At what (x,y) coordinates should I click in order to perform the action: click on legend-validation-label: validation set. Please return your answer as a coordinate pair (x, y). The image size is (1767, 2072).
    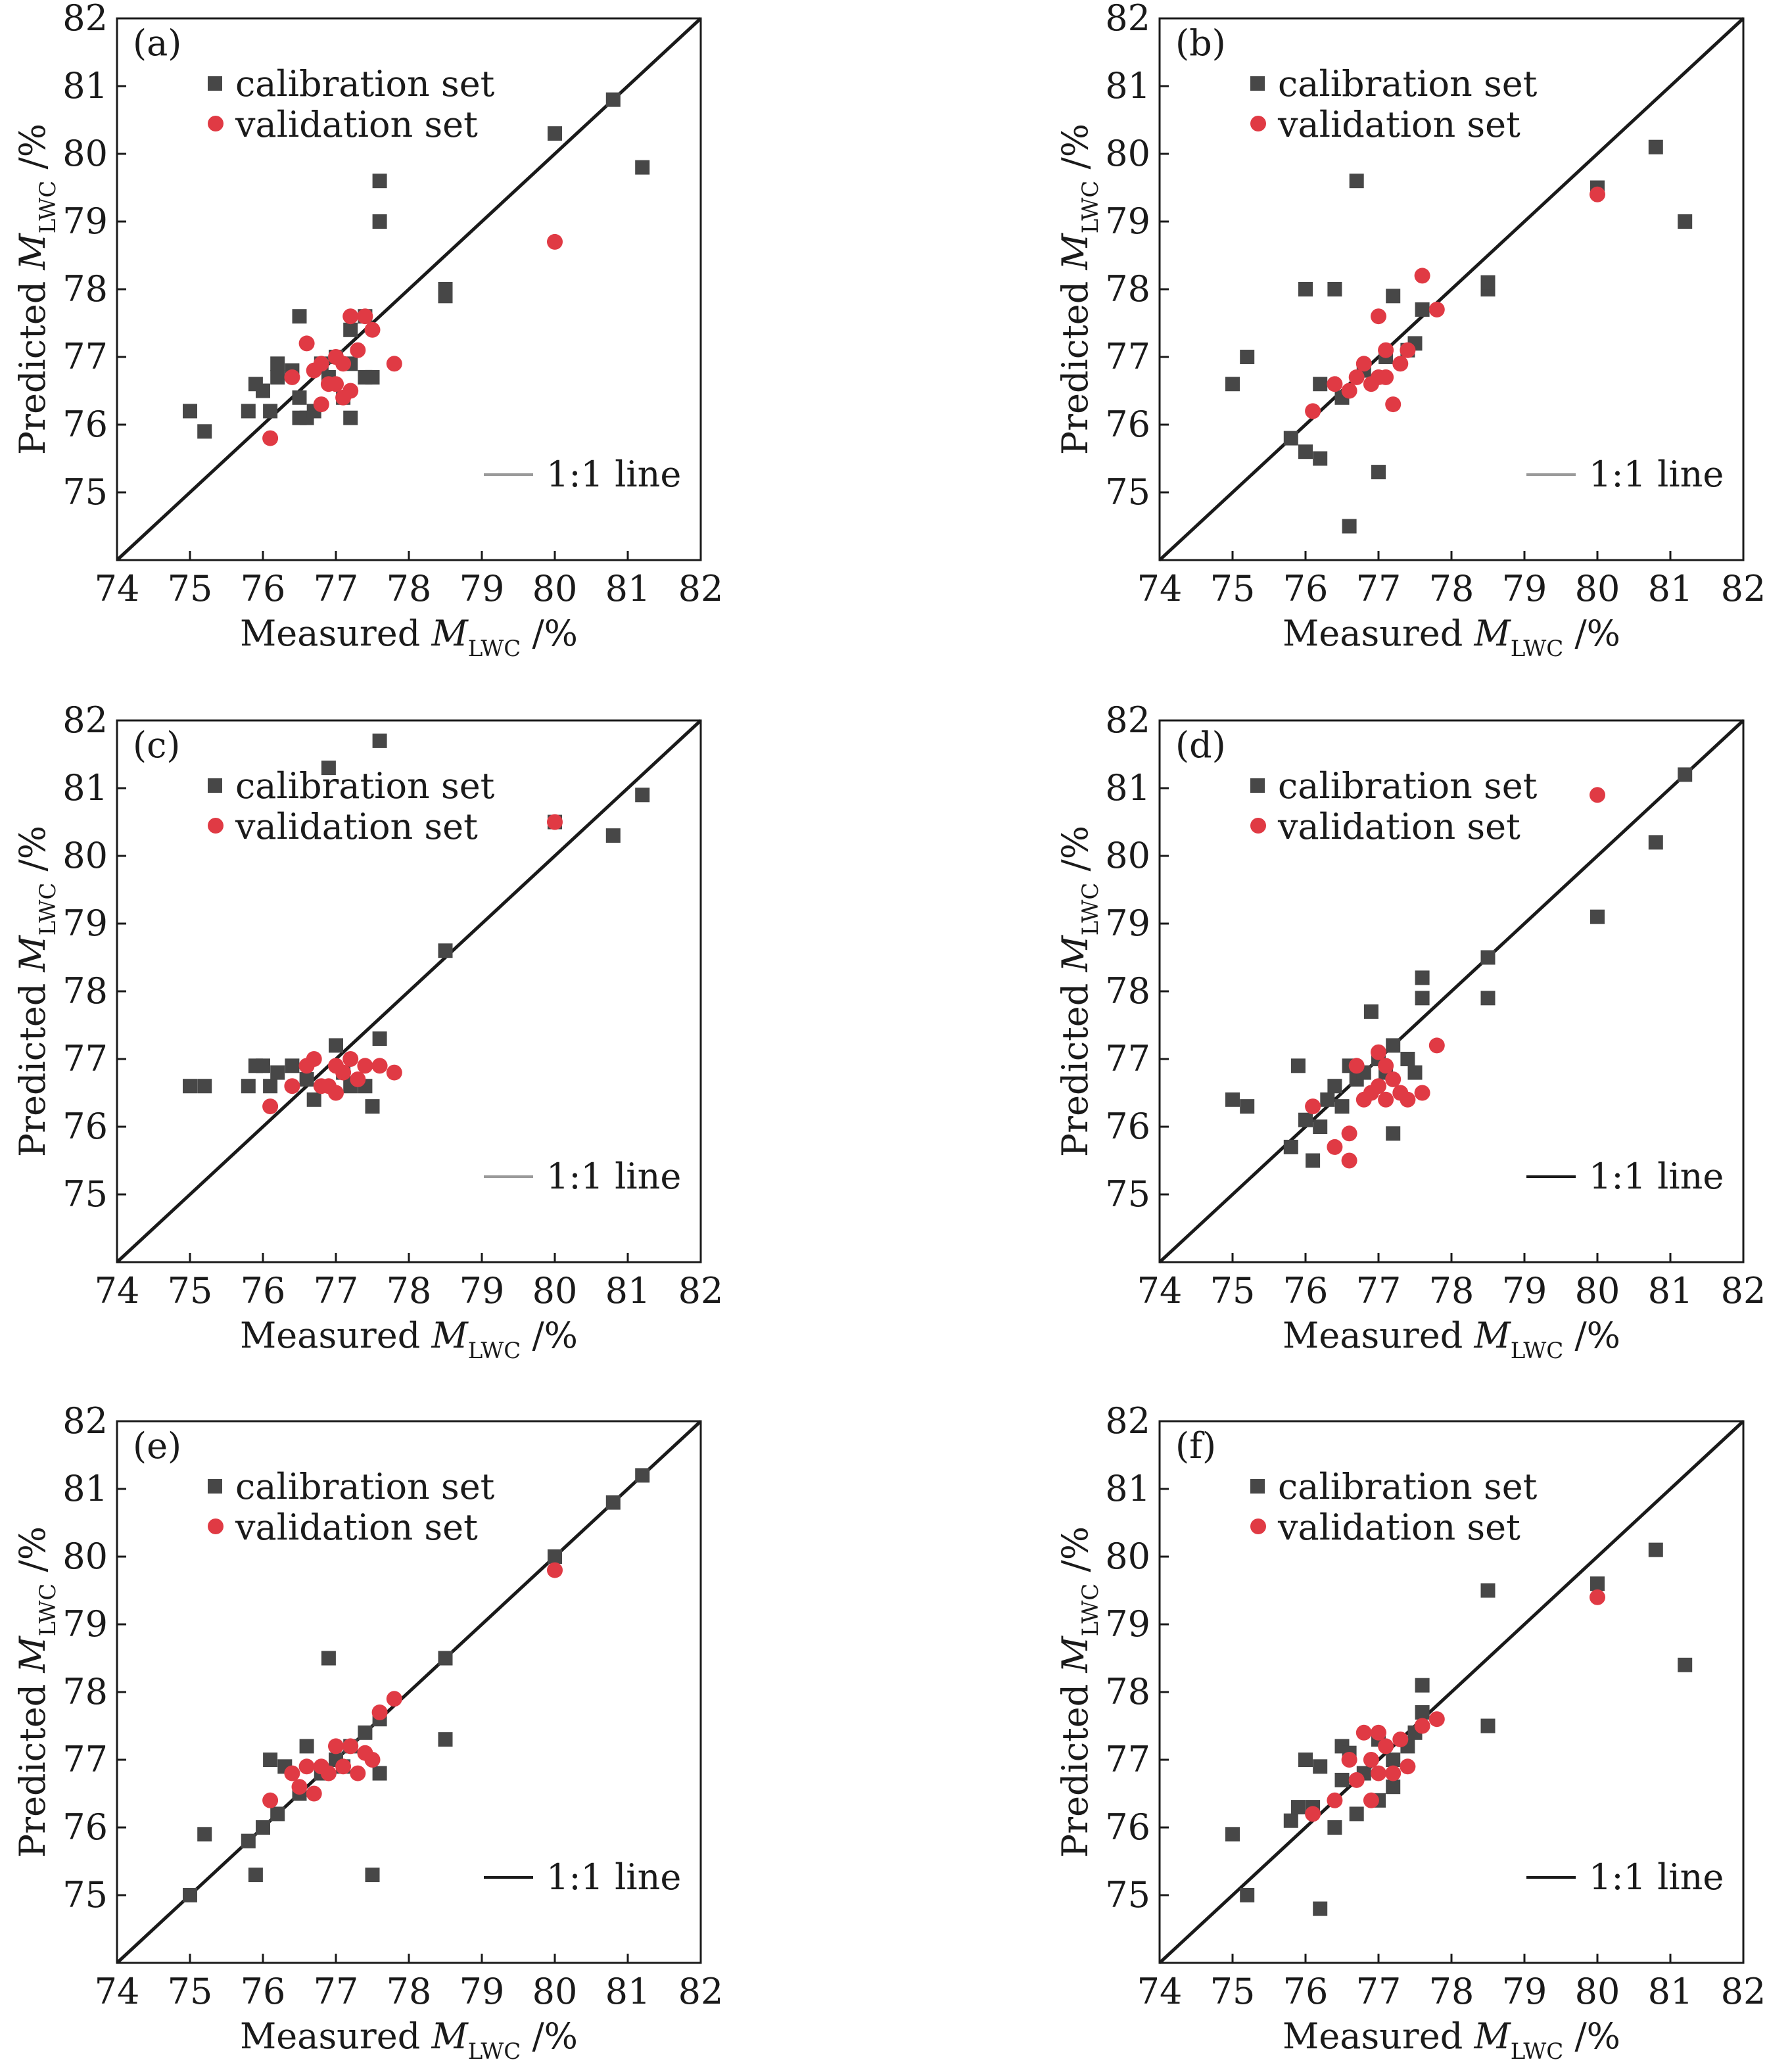
    Looking at the image, I should click on (356, 827).